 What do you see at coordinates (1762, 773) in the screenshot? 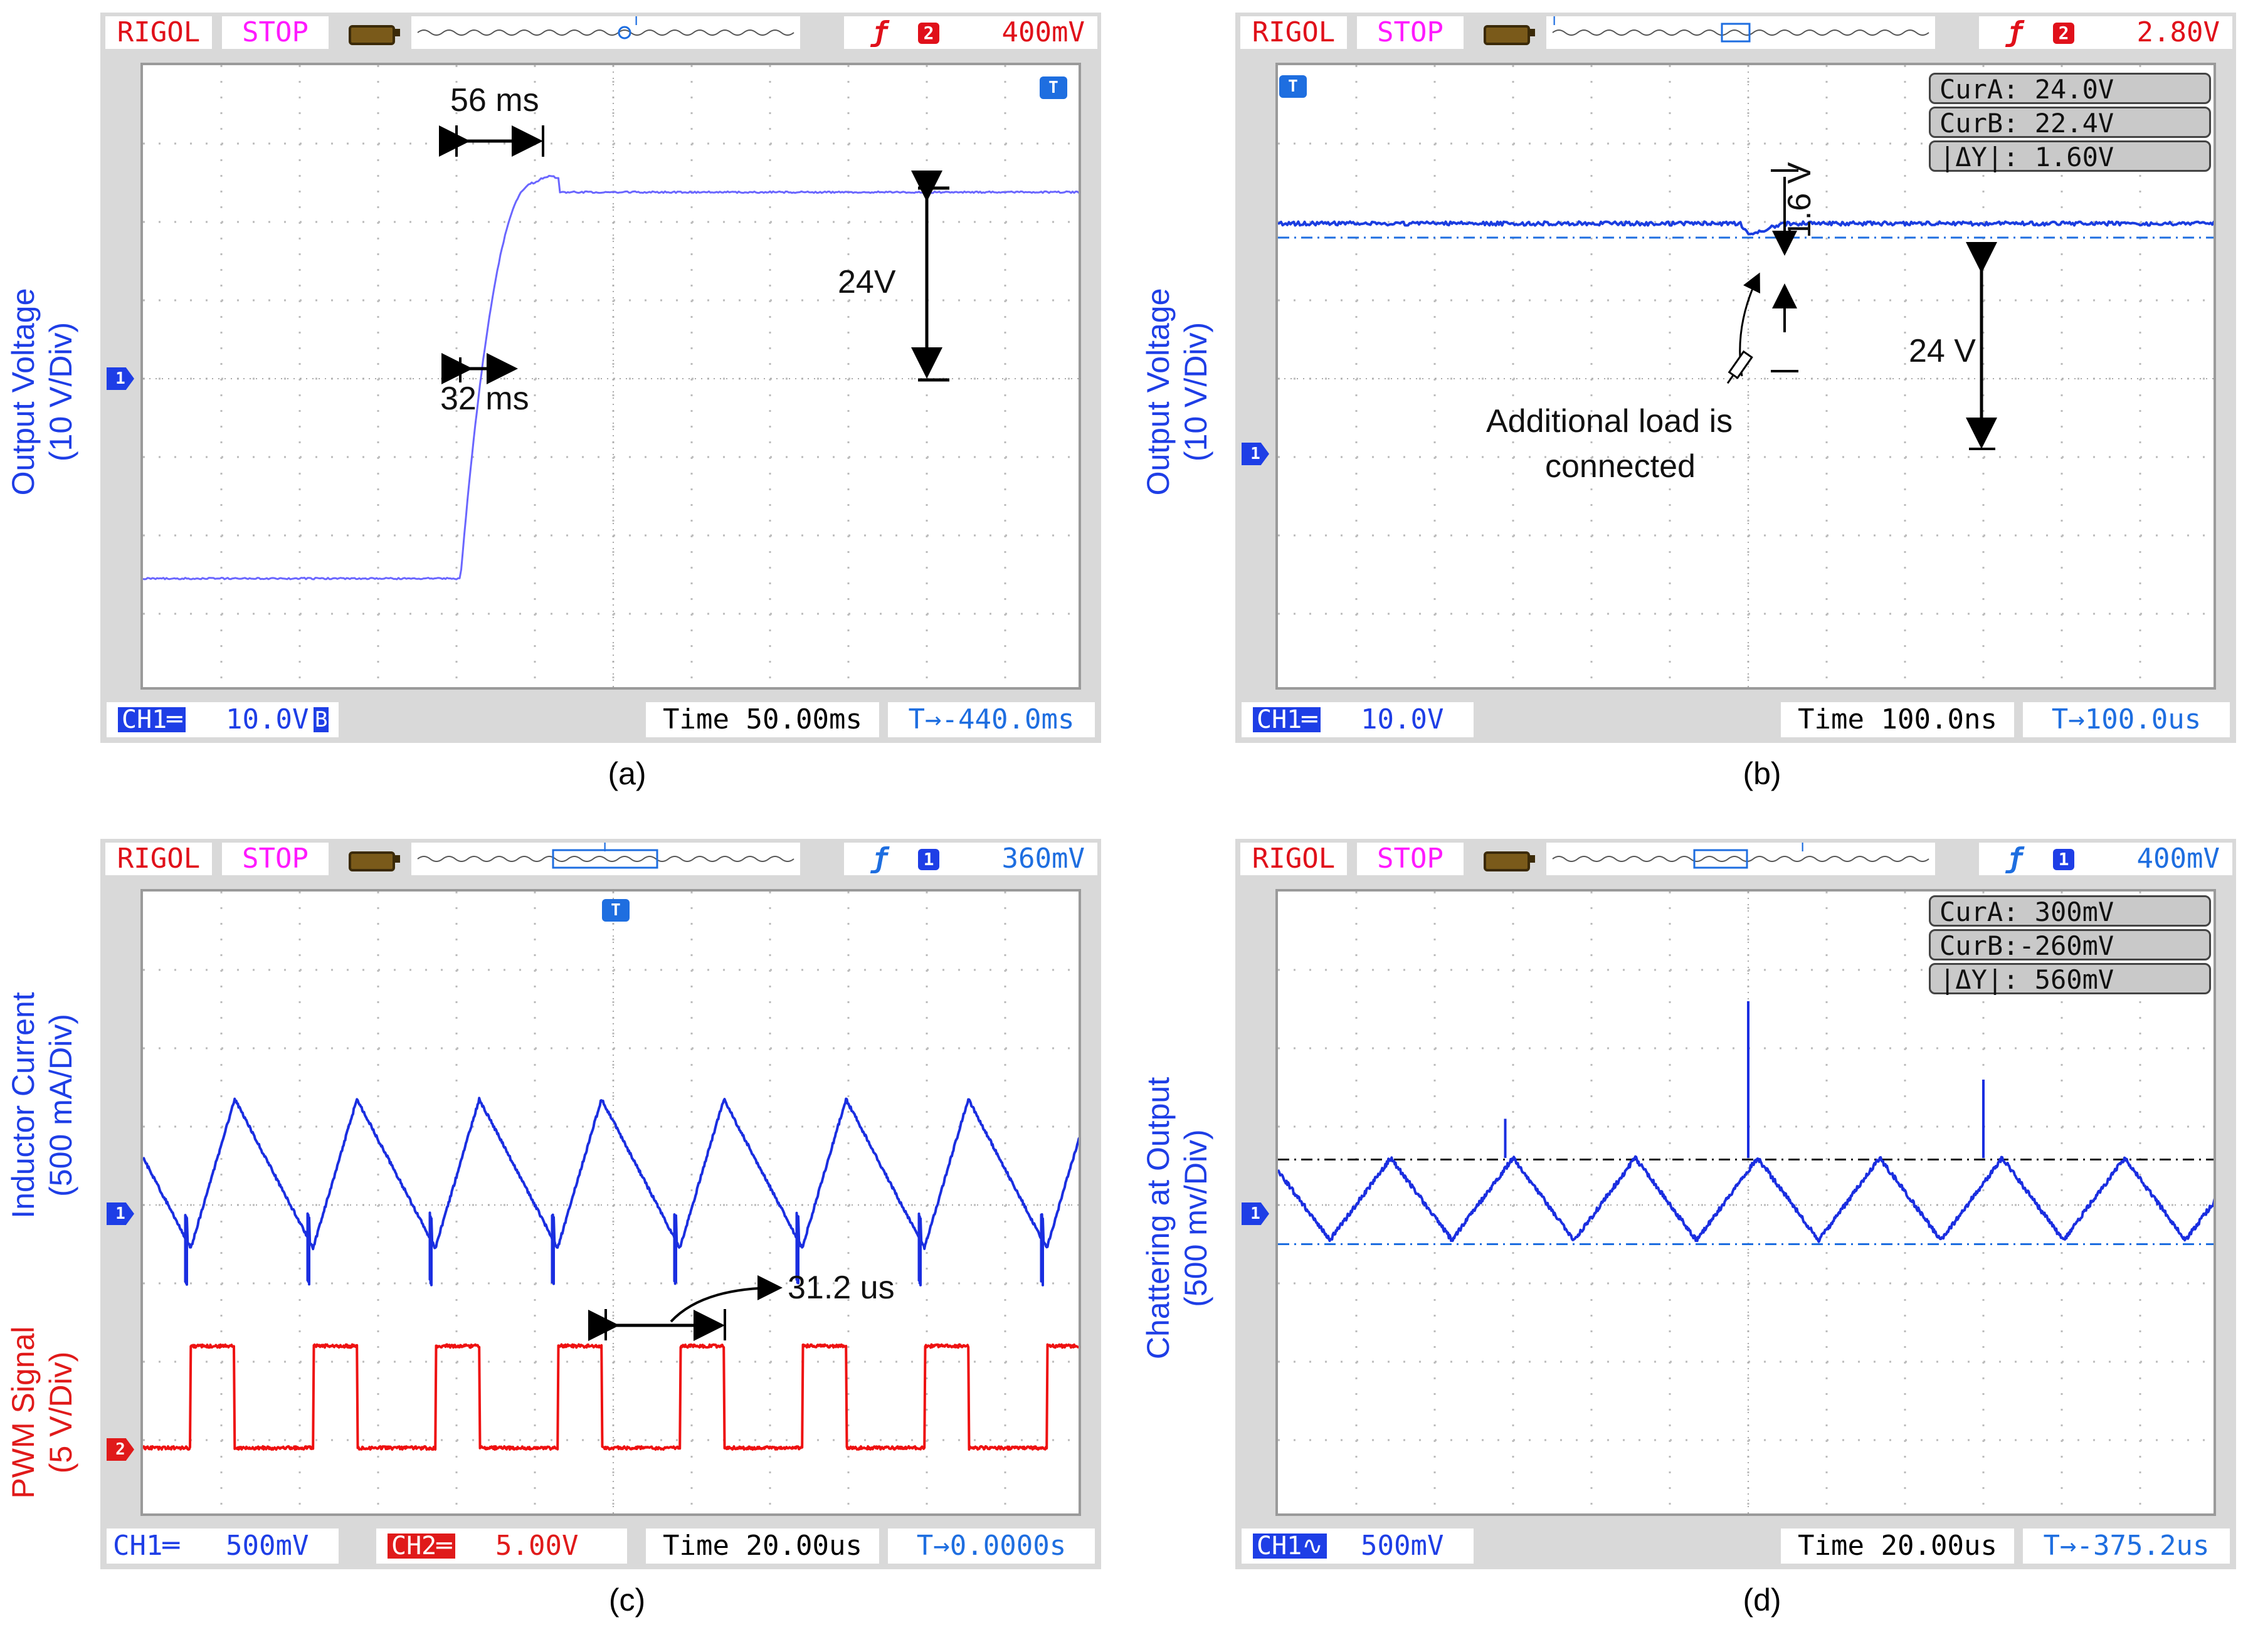
I see `caption: (b)` at bounding box center [1762, 773].